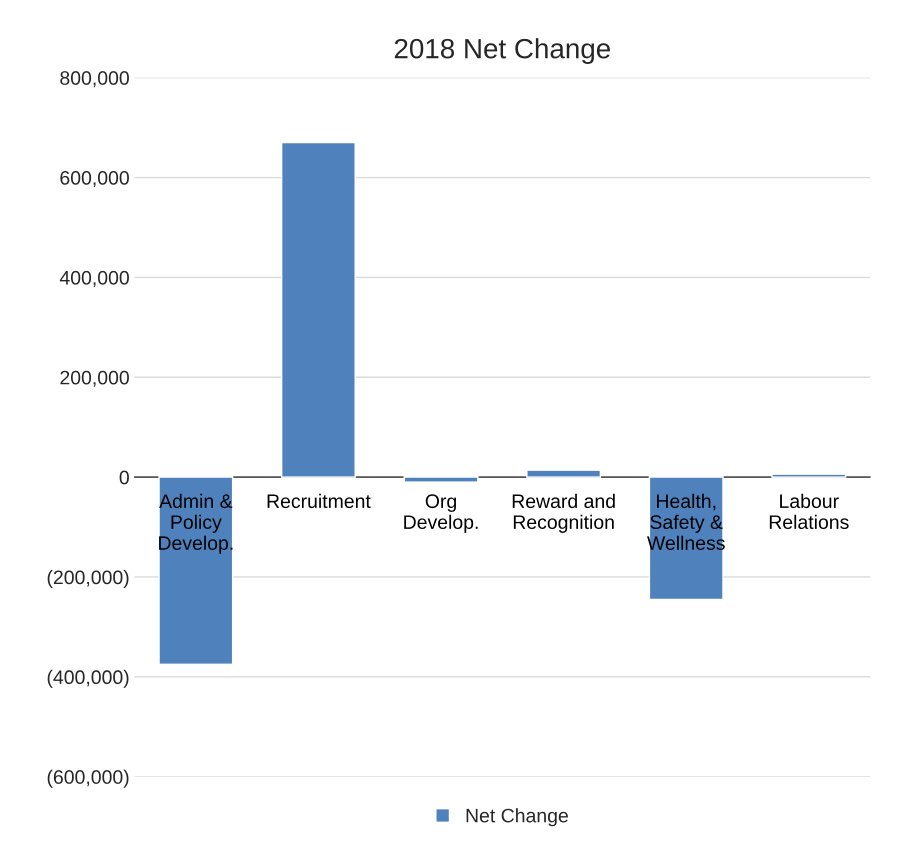 This screenshot has height=863, width=897. I want to click on y-tick-label: 200,000, so click(94, 378).